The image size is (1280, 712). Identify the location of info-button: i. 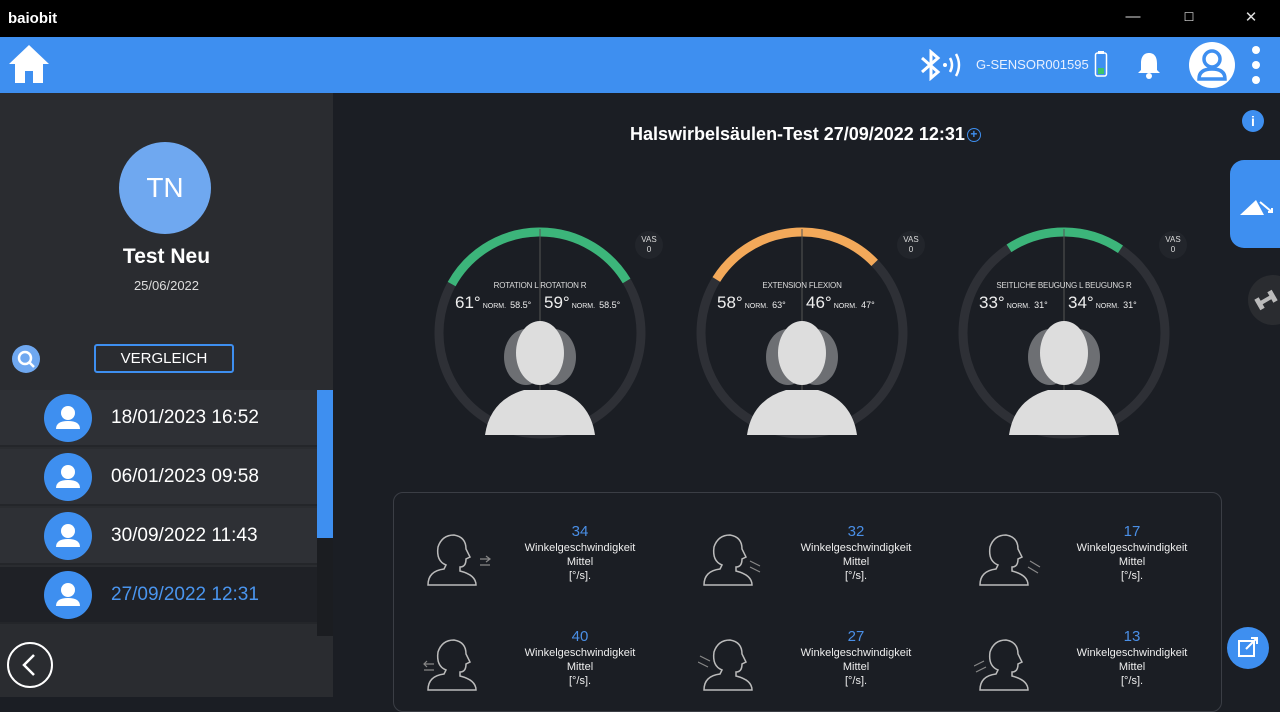
(1253, 121).